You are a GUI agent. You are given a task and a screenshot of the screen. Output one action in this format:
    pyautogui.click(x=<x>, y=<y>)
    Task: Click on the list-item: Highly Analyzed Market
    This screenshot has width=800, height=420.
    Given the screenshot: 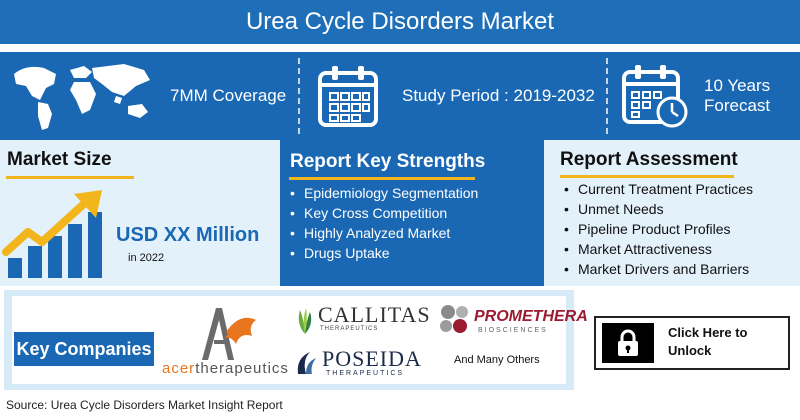 What is the action you would take?
    pyautogui.click(x=382, y=233)
    